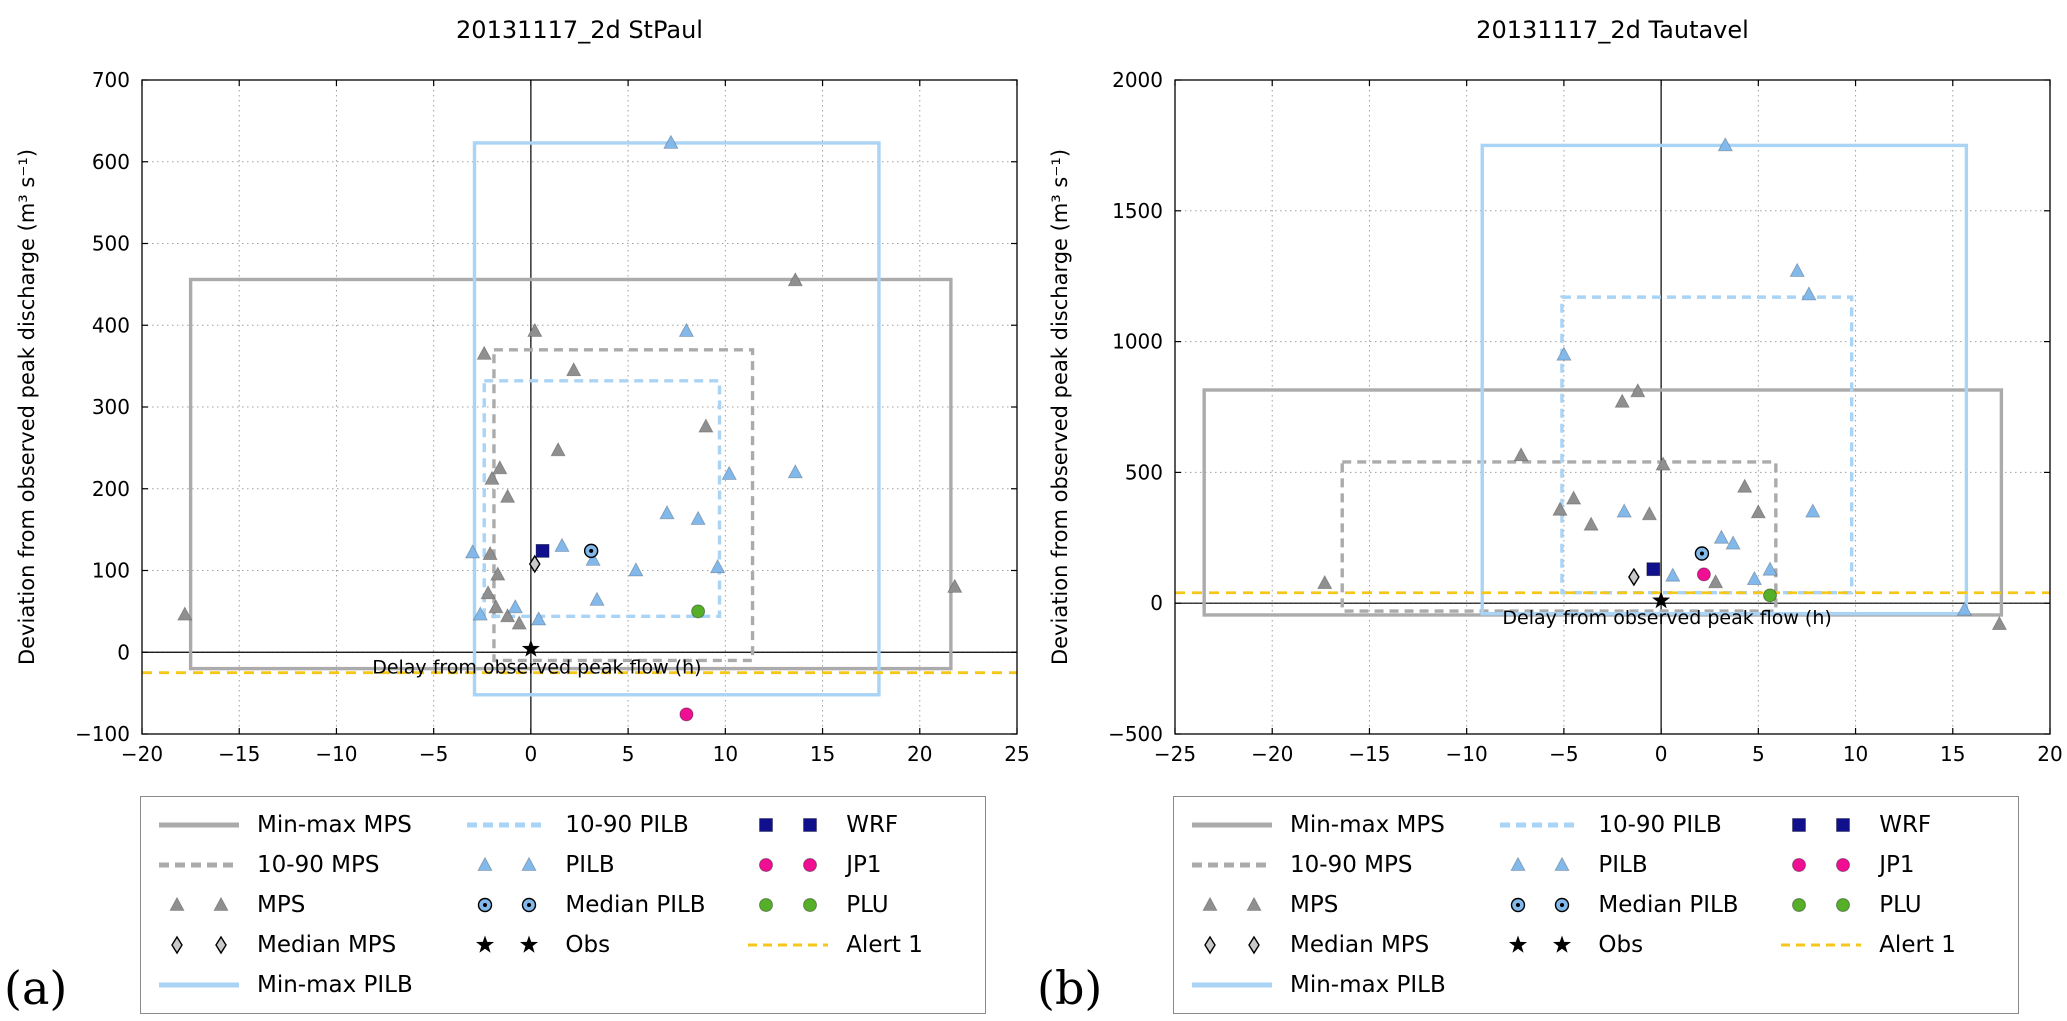  Describe the element at coordinates (309, 905) in the screenshot. I see `legend-item-mps: MPS` at that location.